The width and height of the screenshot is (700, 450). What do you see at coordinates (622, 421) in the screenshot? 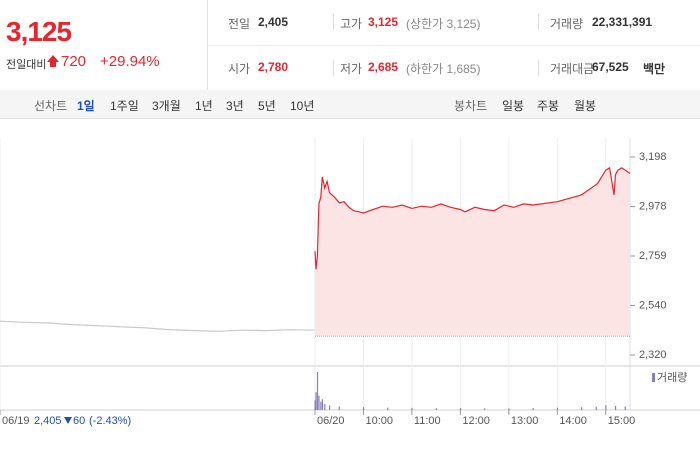
I see `x-tick-label: 15:00` at bounding box center [622, 421].